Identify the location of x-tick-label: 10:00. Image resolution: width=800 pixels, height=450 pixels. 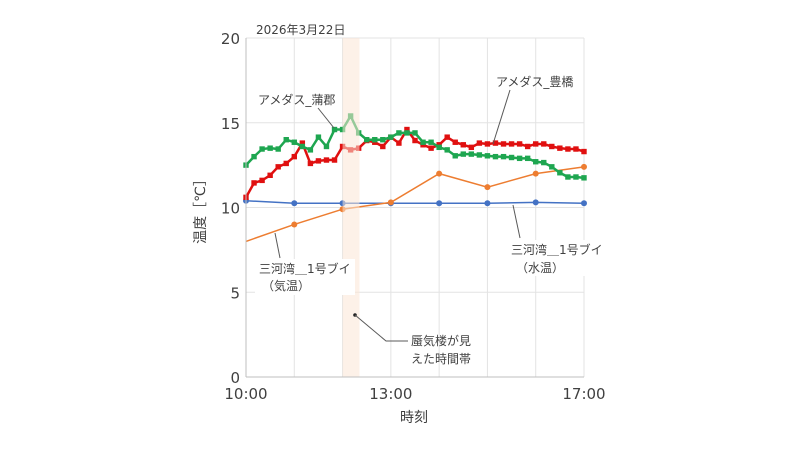
(245, 394).